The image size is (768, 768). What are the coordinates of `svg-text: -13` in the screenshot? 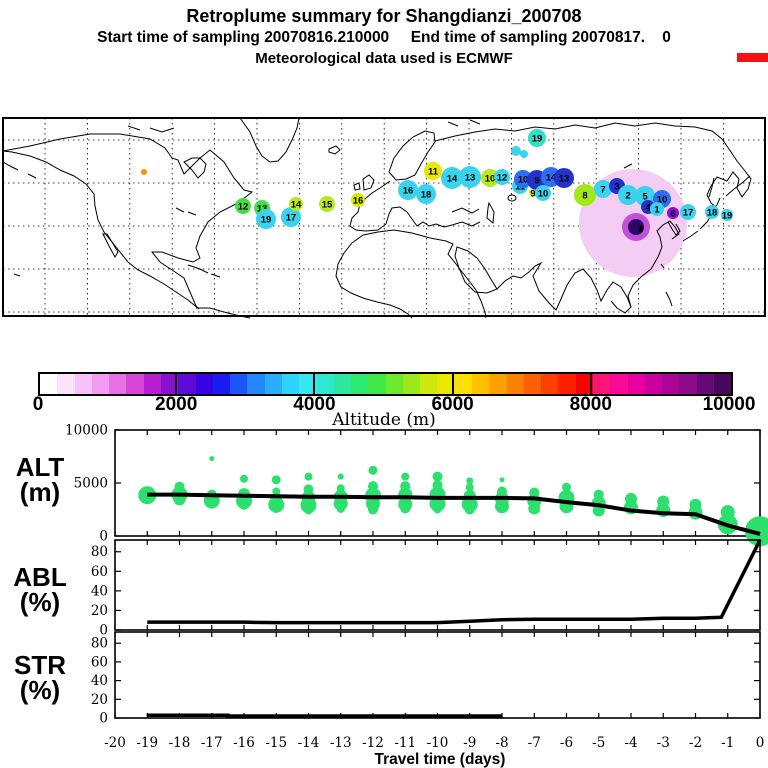 It's located at (341, 743).